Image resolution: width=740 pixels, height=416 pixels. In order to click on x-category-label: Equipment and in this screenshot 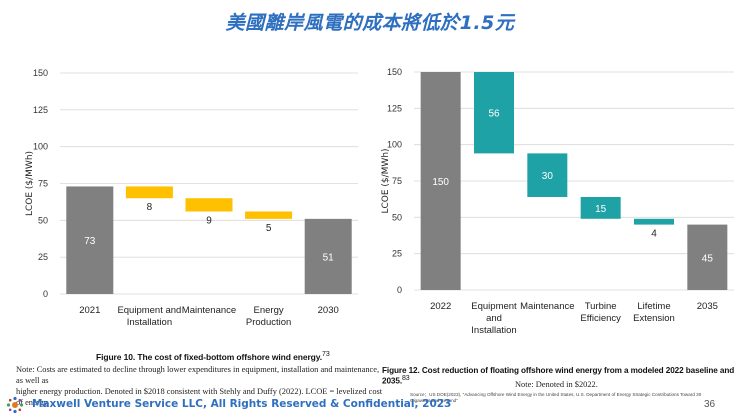, I will do `click(149, 310)`.